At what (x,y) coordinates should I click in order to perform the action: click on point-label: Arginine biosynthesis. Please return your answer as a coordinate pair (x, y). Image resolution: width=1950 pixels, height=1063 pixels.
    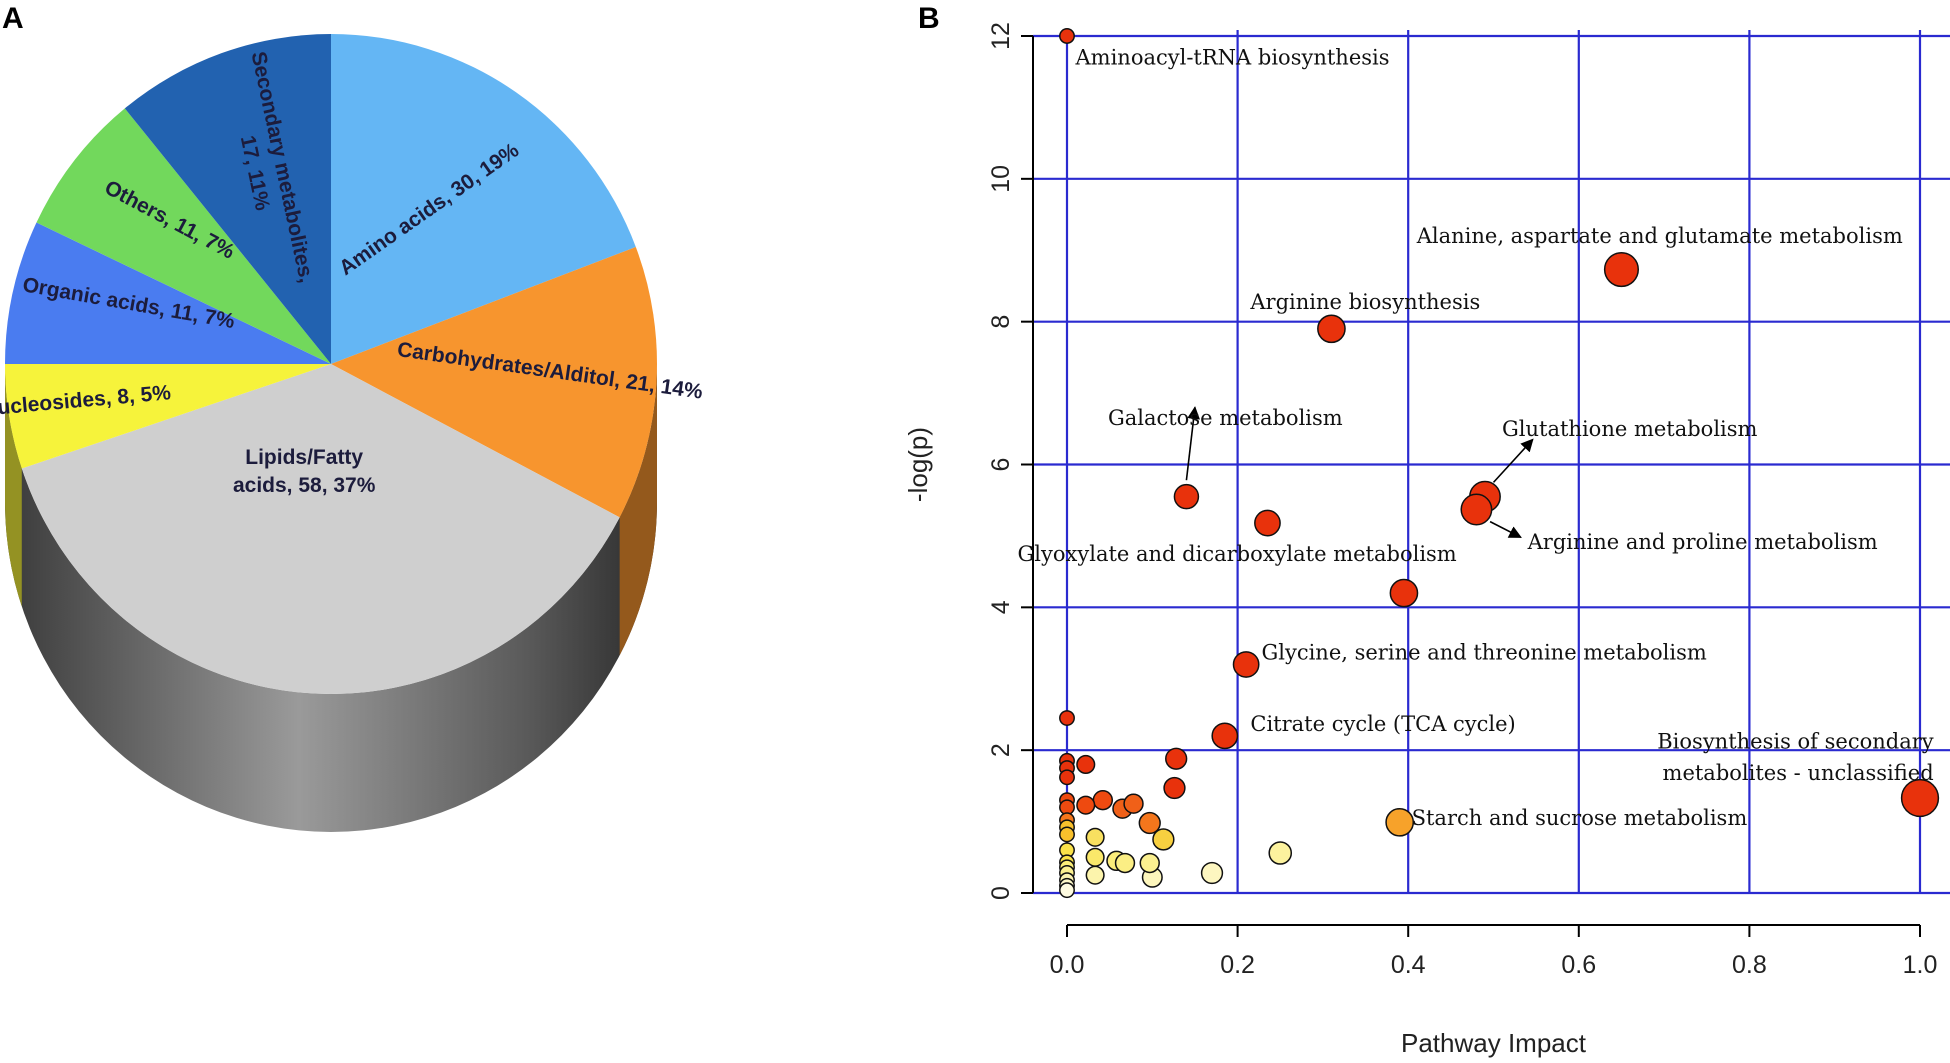
    Looking at the image, I should click on (1364, 302).